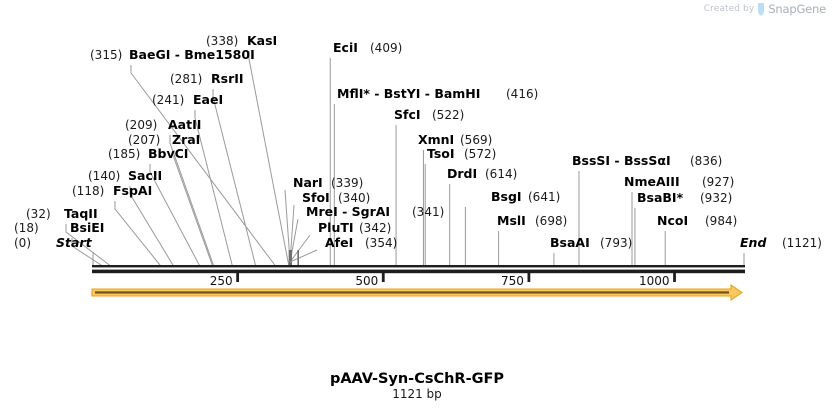  What do you see at coordinates (141, 125) in the screenshot?
I see `site-position: (209)` at bounding box center [141, 125].